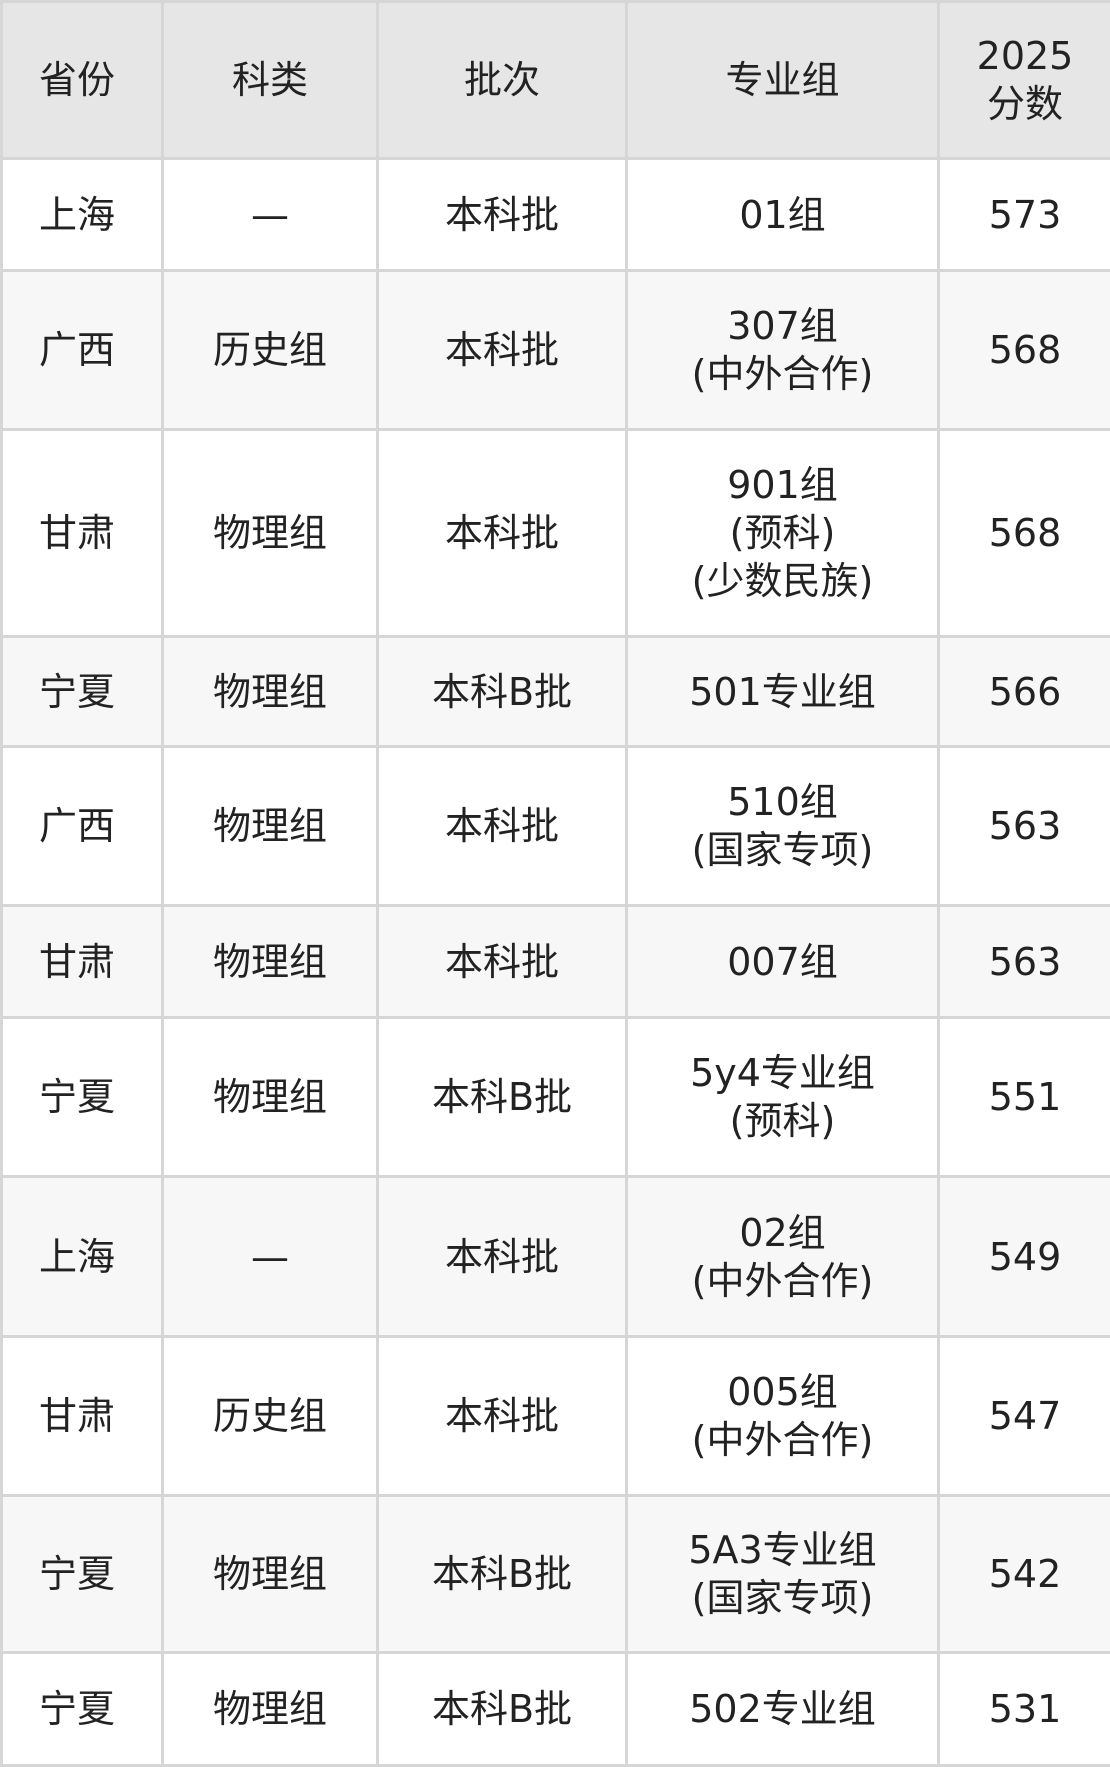  I want to click on cell-group-line: 01组, so click(782, 214).